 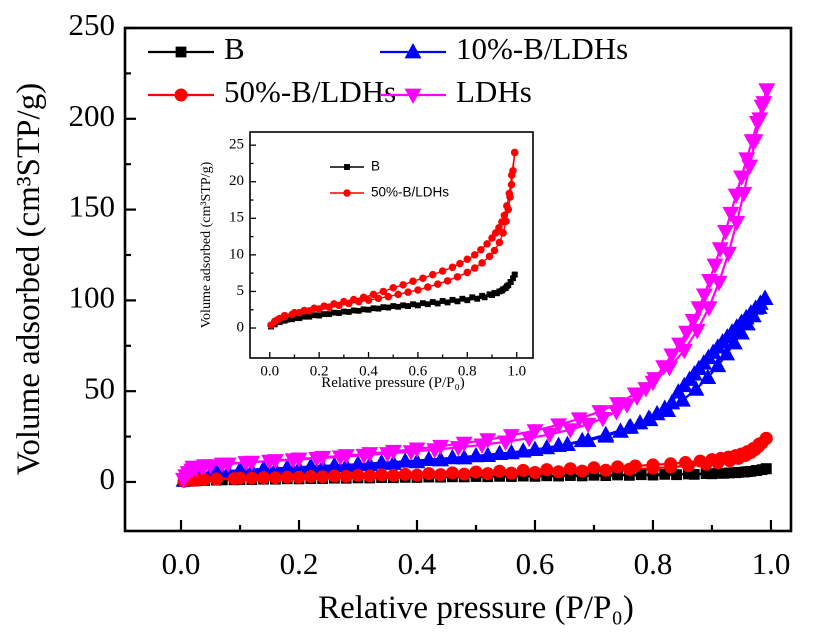 I want to click on y-tick-label: 10, so click(x=236, y=254).